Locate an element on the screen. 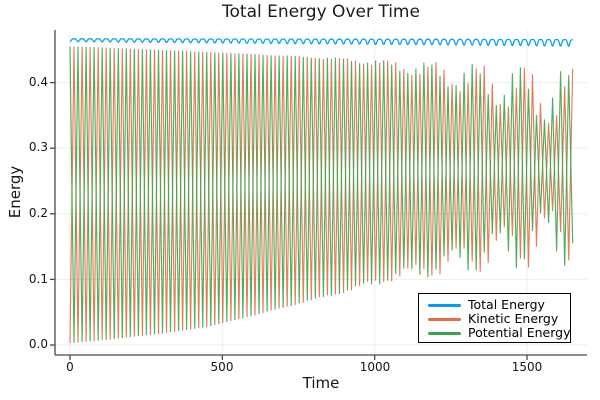 This screenshot has height=400, width=600. chart-title: Total Energy Over Time is located at coordinates (321, 12).